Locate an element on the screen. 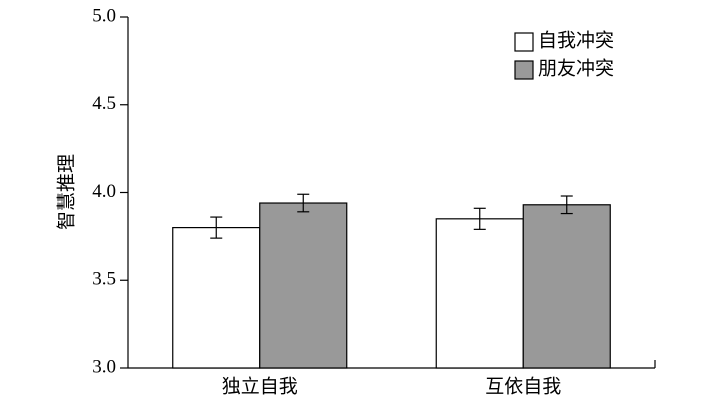 This screenshot has width=707, height=415. x-tick-label: 独立自我 is located at coordinates (260, 386).